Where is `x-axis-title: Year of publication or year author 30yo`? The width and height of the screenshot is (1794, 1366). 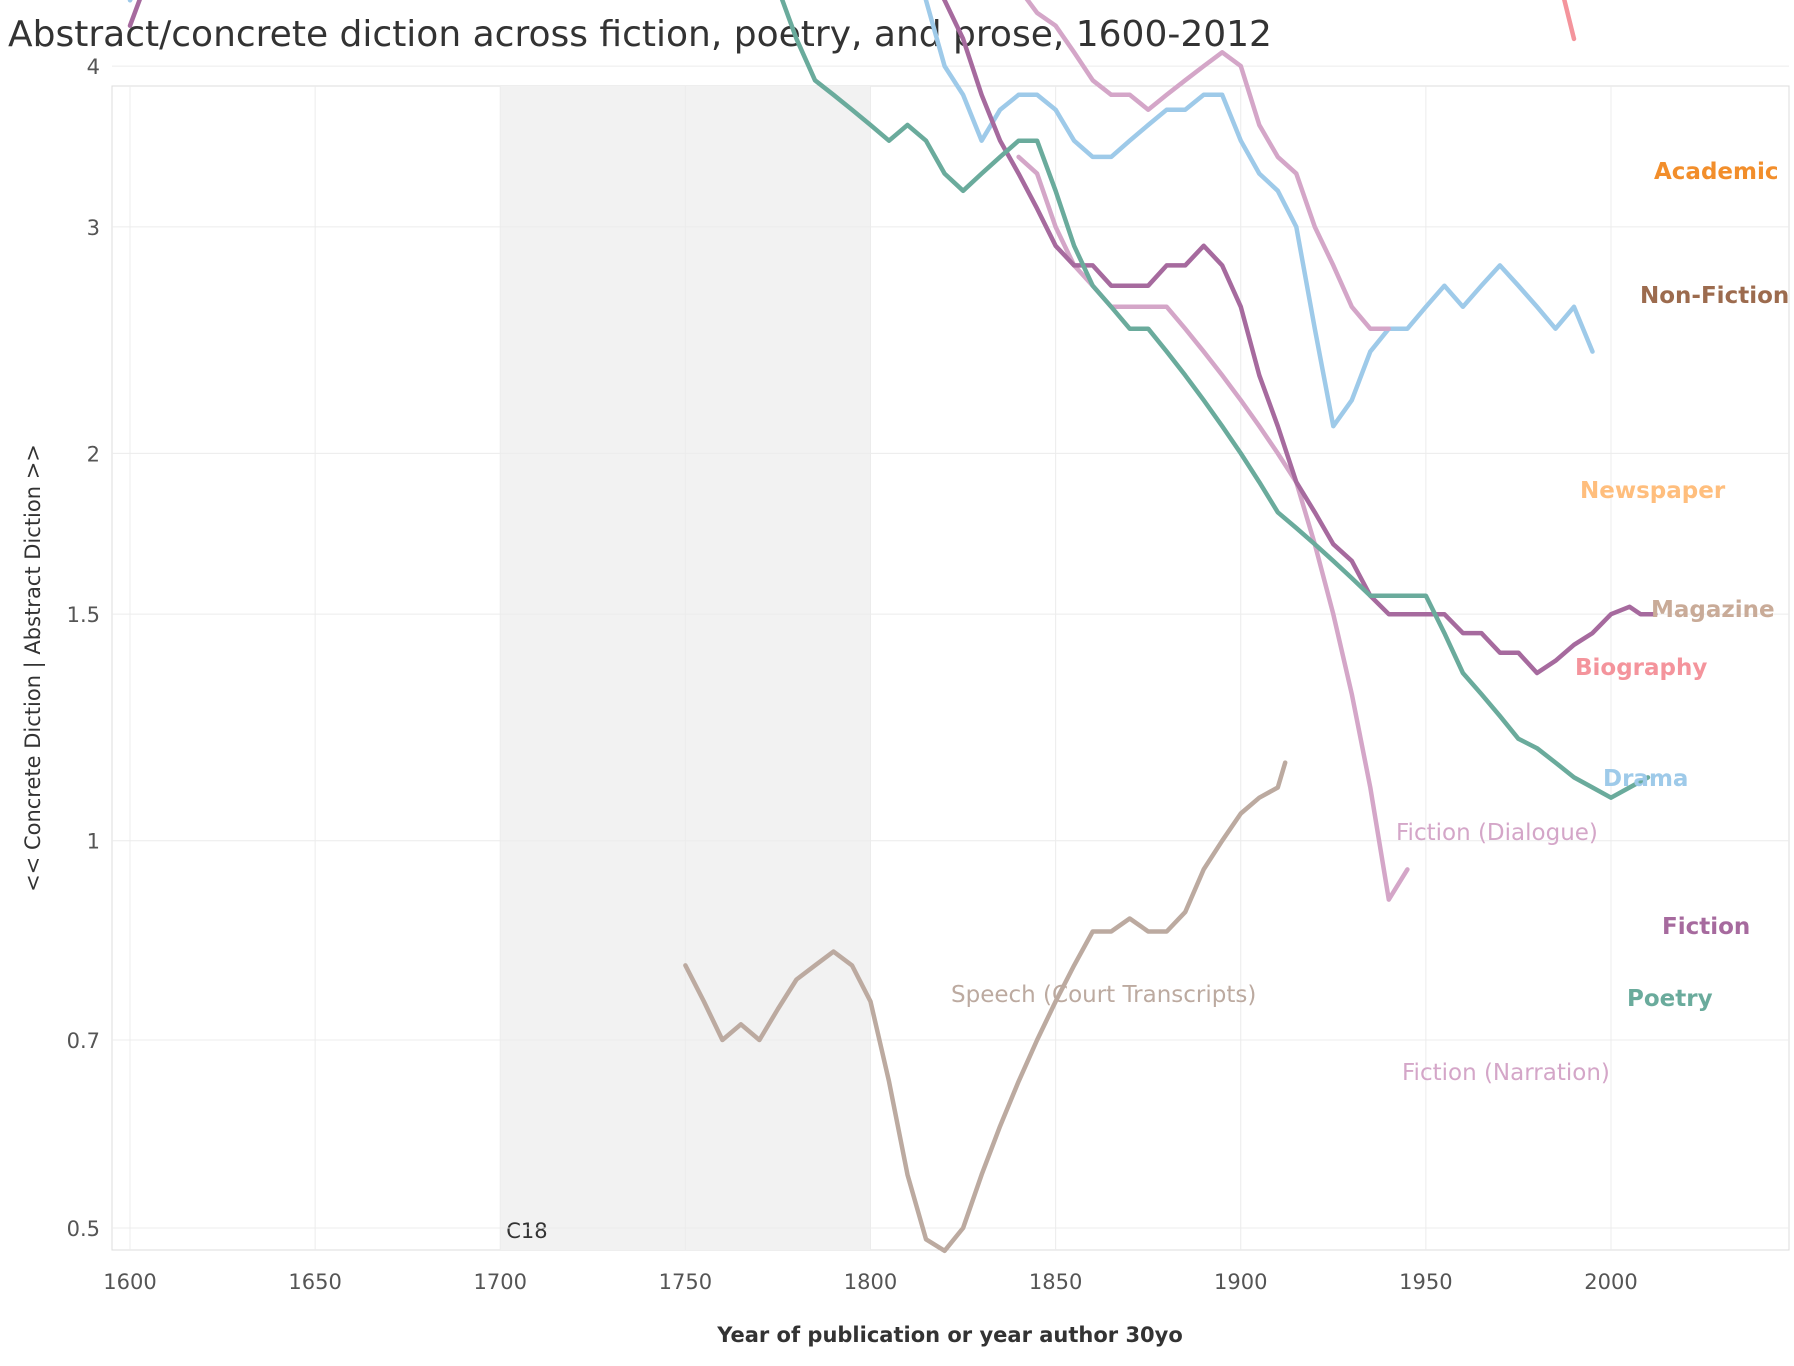
x-axis-title: Year of publication or year author 30yo is located at coordinates (949, 1335).